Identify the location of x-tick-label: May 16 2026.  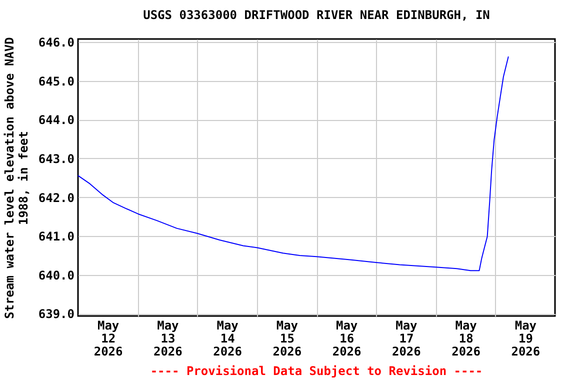
(347, 338).